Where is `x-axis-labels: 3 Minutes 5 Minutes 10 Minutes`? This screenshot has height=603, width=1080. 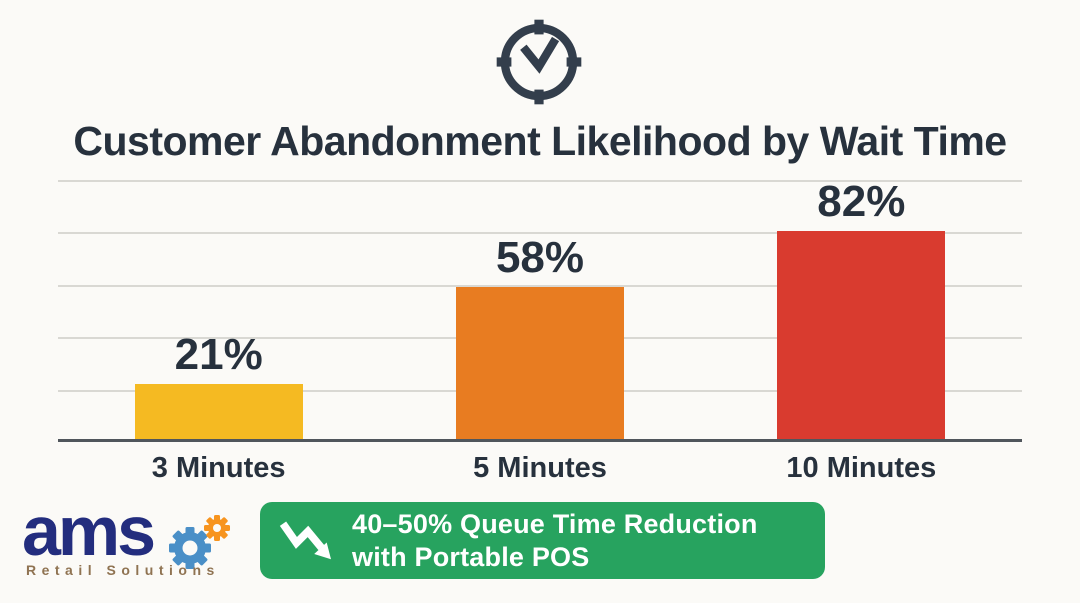
x-axis-labels: 3 Minutes 5 Minutes 10 Minutes is located at coordinates (540, 468).